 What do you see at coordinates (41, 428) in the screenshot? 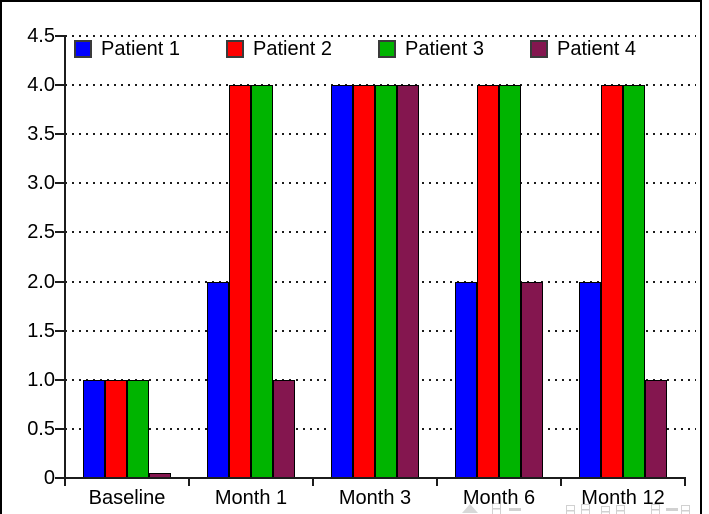
I see `y-tick-label-0.5: 0.5` at bounding box center [41, 428].